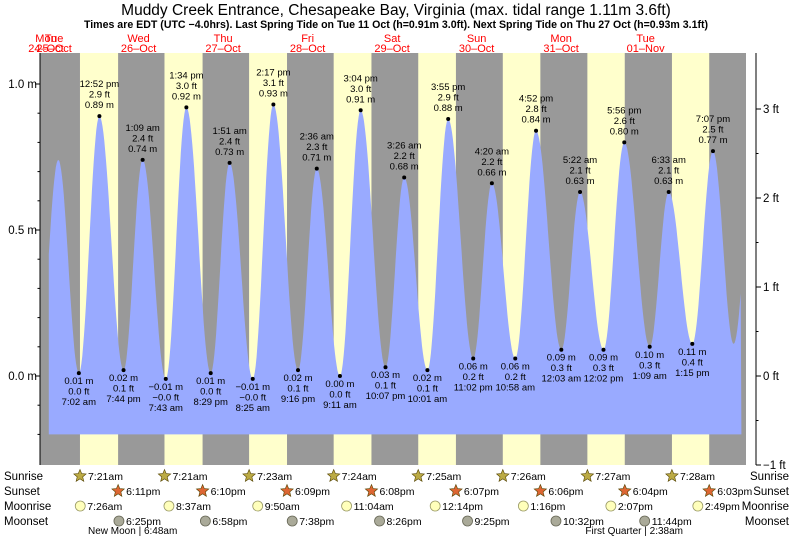 The width and height of the screenshot is (793, 539). What do you see at coordinates (634, 531) in the screenshot?
I see `moon-phase-label: First Quarter | 2:38am` at bounding box center [634, 531].